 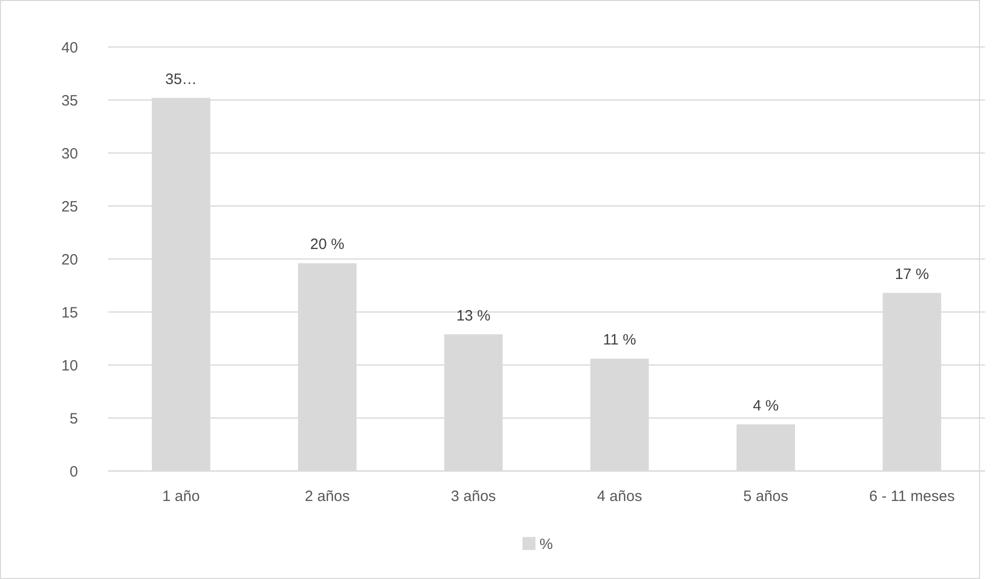 I want to click on data-label: 17 %, so click(x=912, y=274).